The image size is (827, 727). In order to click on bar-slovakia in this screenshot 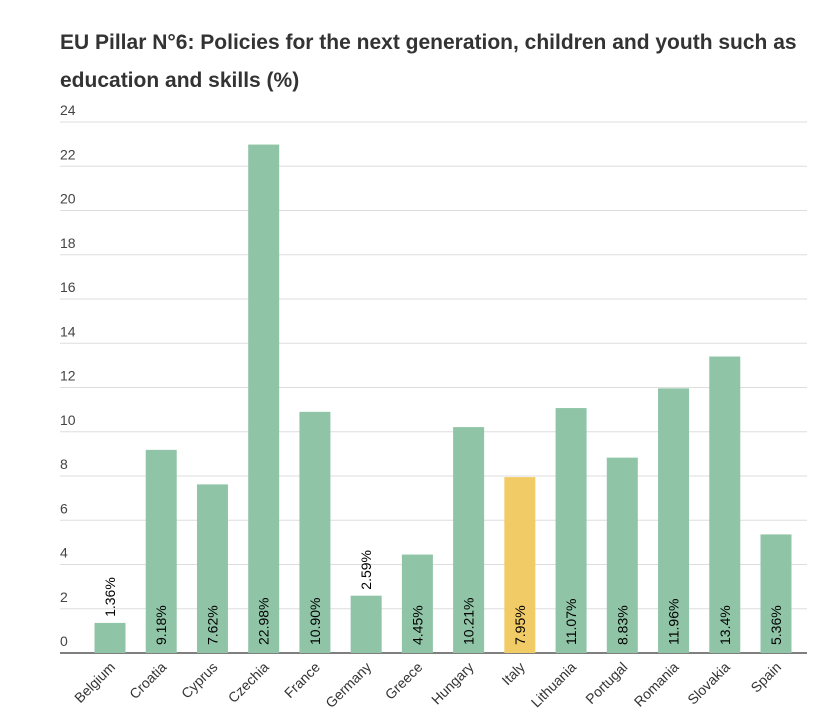, I will do `click(725, 504)`.